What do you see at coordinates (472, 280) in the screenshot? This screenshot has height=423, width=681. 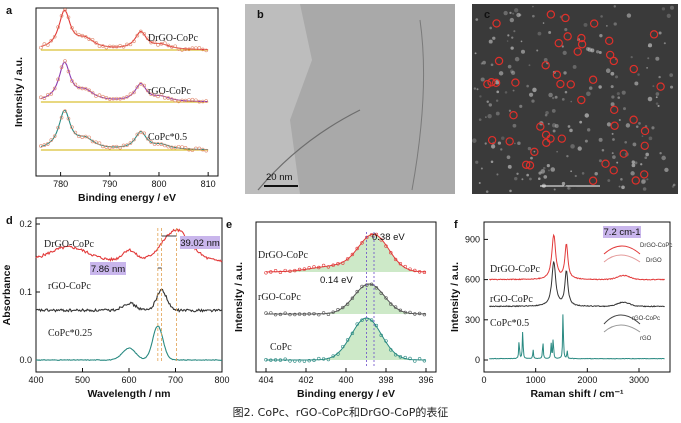 I see `y-tick-label: 600` at bounding box center [472, 280].